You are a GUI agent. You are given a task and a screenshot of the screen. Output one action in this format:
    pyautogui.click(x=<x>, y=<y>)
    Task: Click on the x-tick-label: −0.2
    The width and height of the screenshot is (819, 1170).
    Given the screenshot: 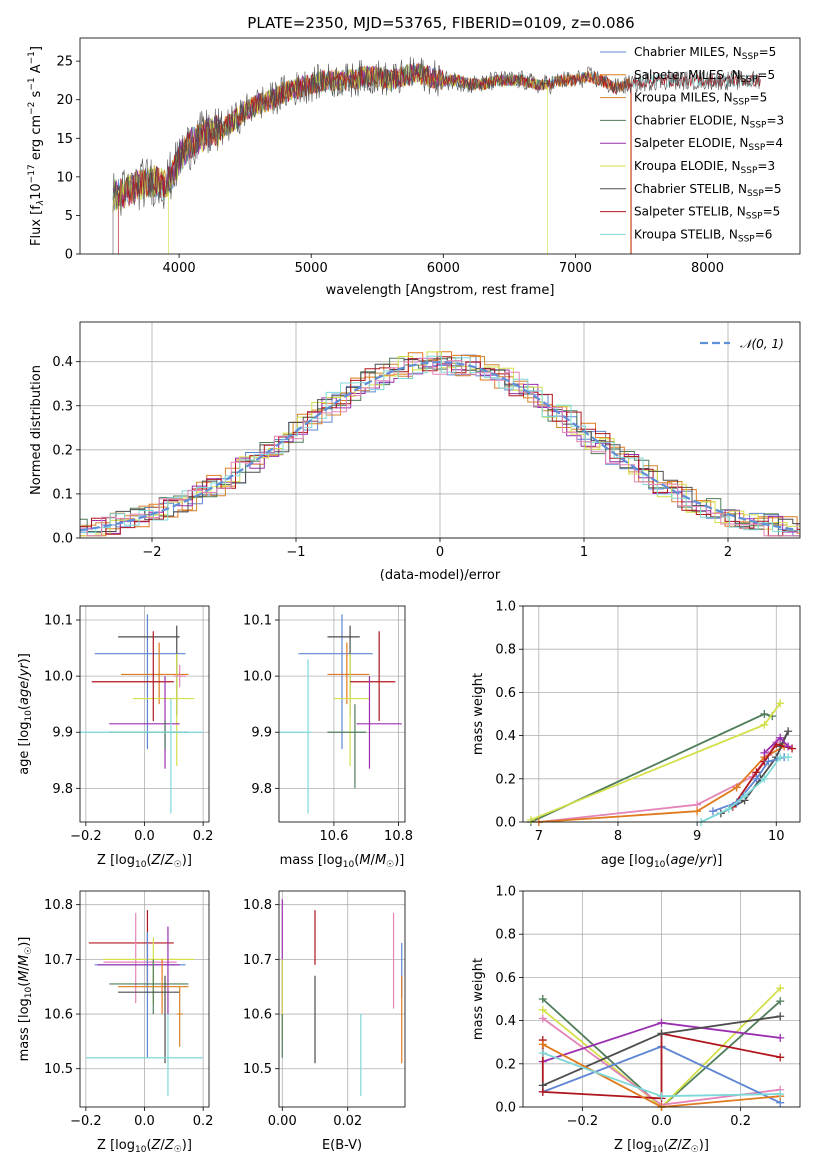 What is the action you would take?
    pyautogui.click(x=86, y=1121)
    